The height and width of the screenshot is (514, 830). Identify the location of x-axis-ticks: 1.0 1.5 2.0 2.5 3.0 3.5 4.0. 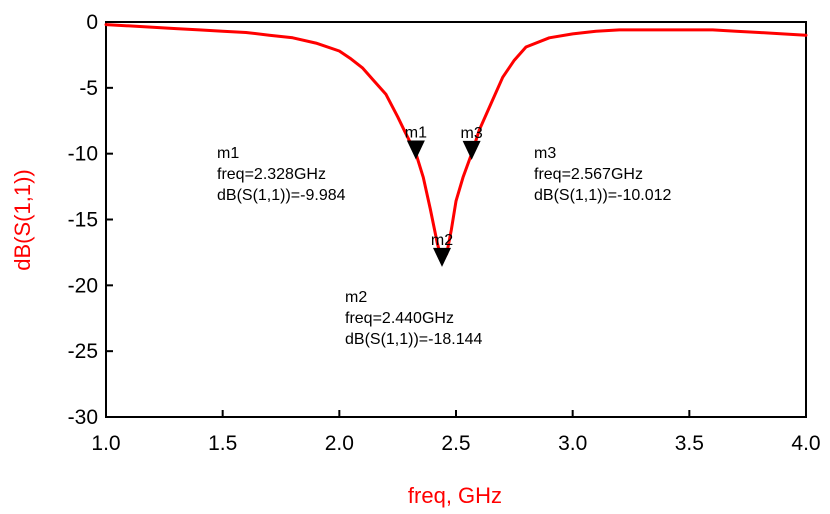
(456, 432).